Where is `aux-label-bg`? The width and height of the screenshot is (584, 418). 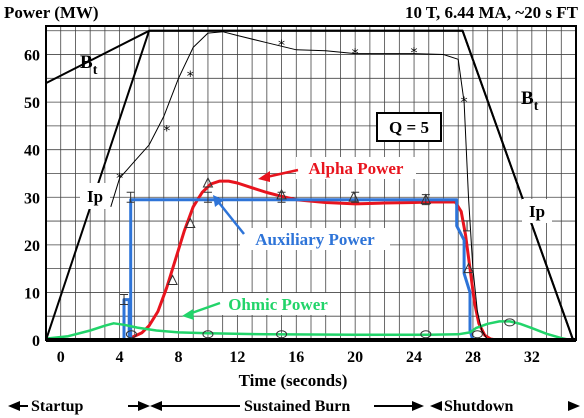
aux-label-bg is located at coordinates (315, 239).